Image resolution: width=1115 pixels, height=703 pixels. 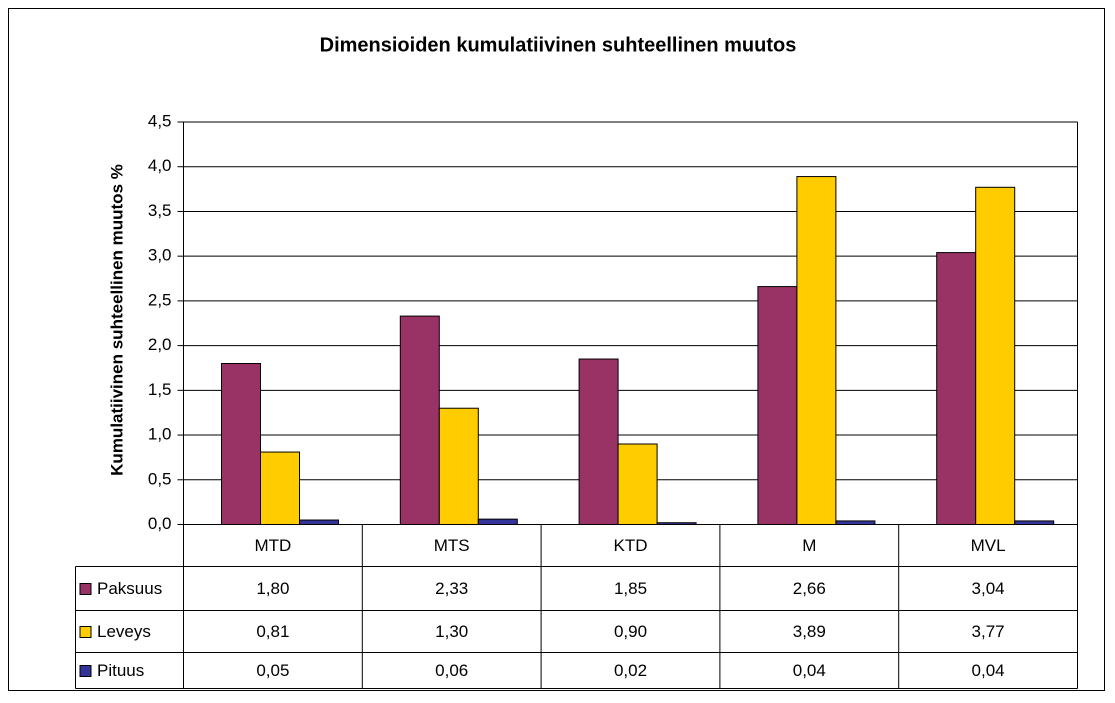 I want to click on x-tick-label: MVL, so click(x=988, y=545).